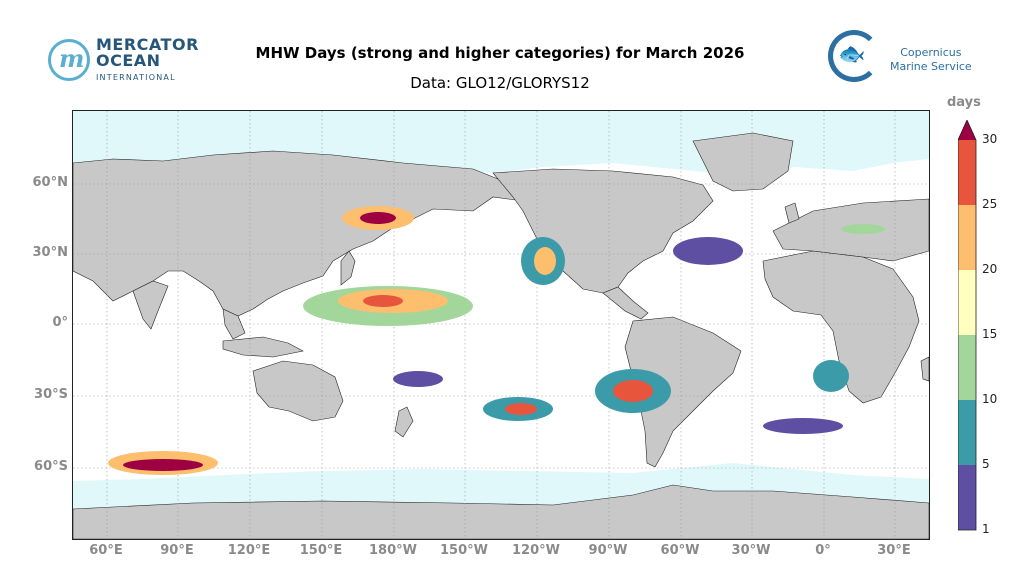 The image size is (1024, 586). I want to click on mercator-ocean-logo: m MERCATOR OCEAN INTERNATIONAL, so click(128, 61).